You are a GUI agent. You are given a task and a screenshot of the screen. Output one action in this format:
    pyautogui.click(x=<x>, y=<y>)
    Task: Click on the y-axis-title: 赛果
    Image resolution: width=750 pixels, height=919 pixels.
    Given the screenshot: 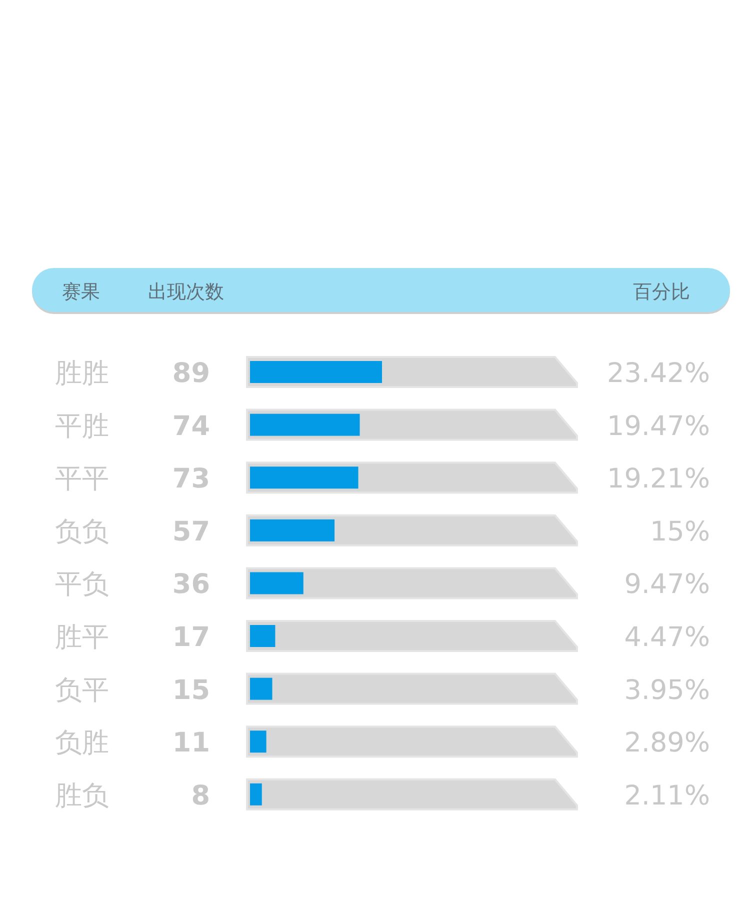 What is the action you would take?
    pyautogui.click(x=81, y=292)
    